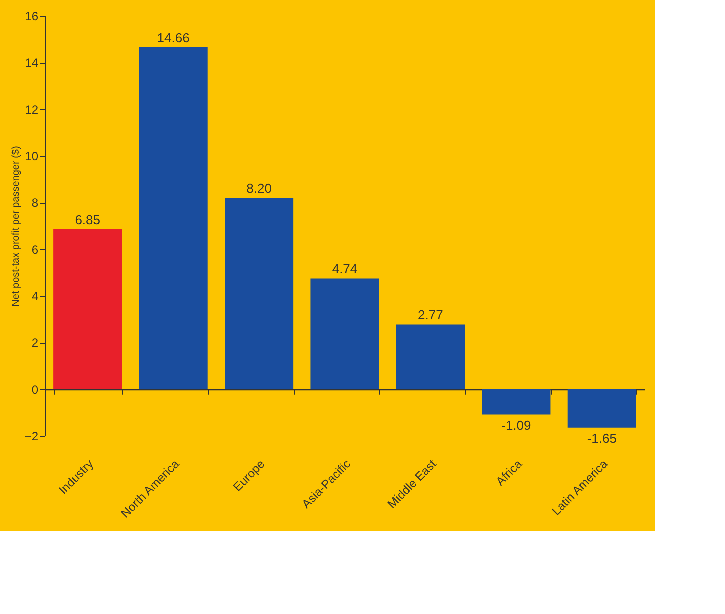  Describe the element at coordinates (32, 17) in the screenshot. I see `y-tick-label: 16` at that location.